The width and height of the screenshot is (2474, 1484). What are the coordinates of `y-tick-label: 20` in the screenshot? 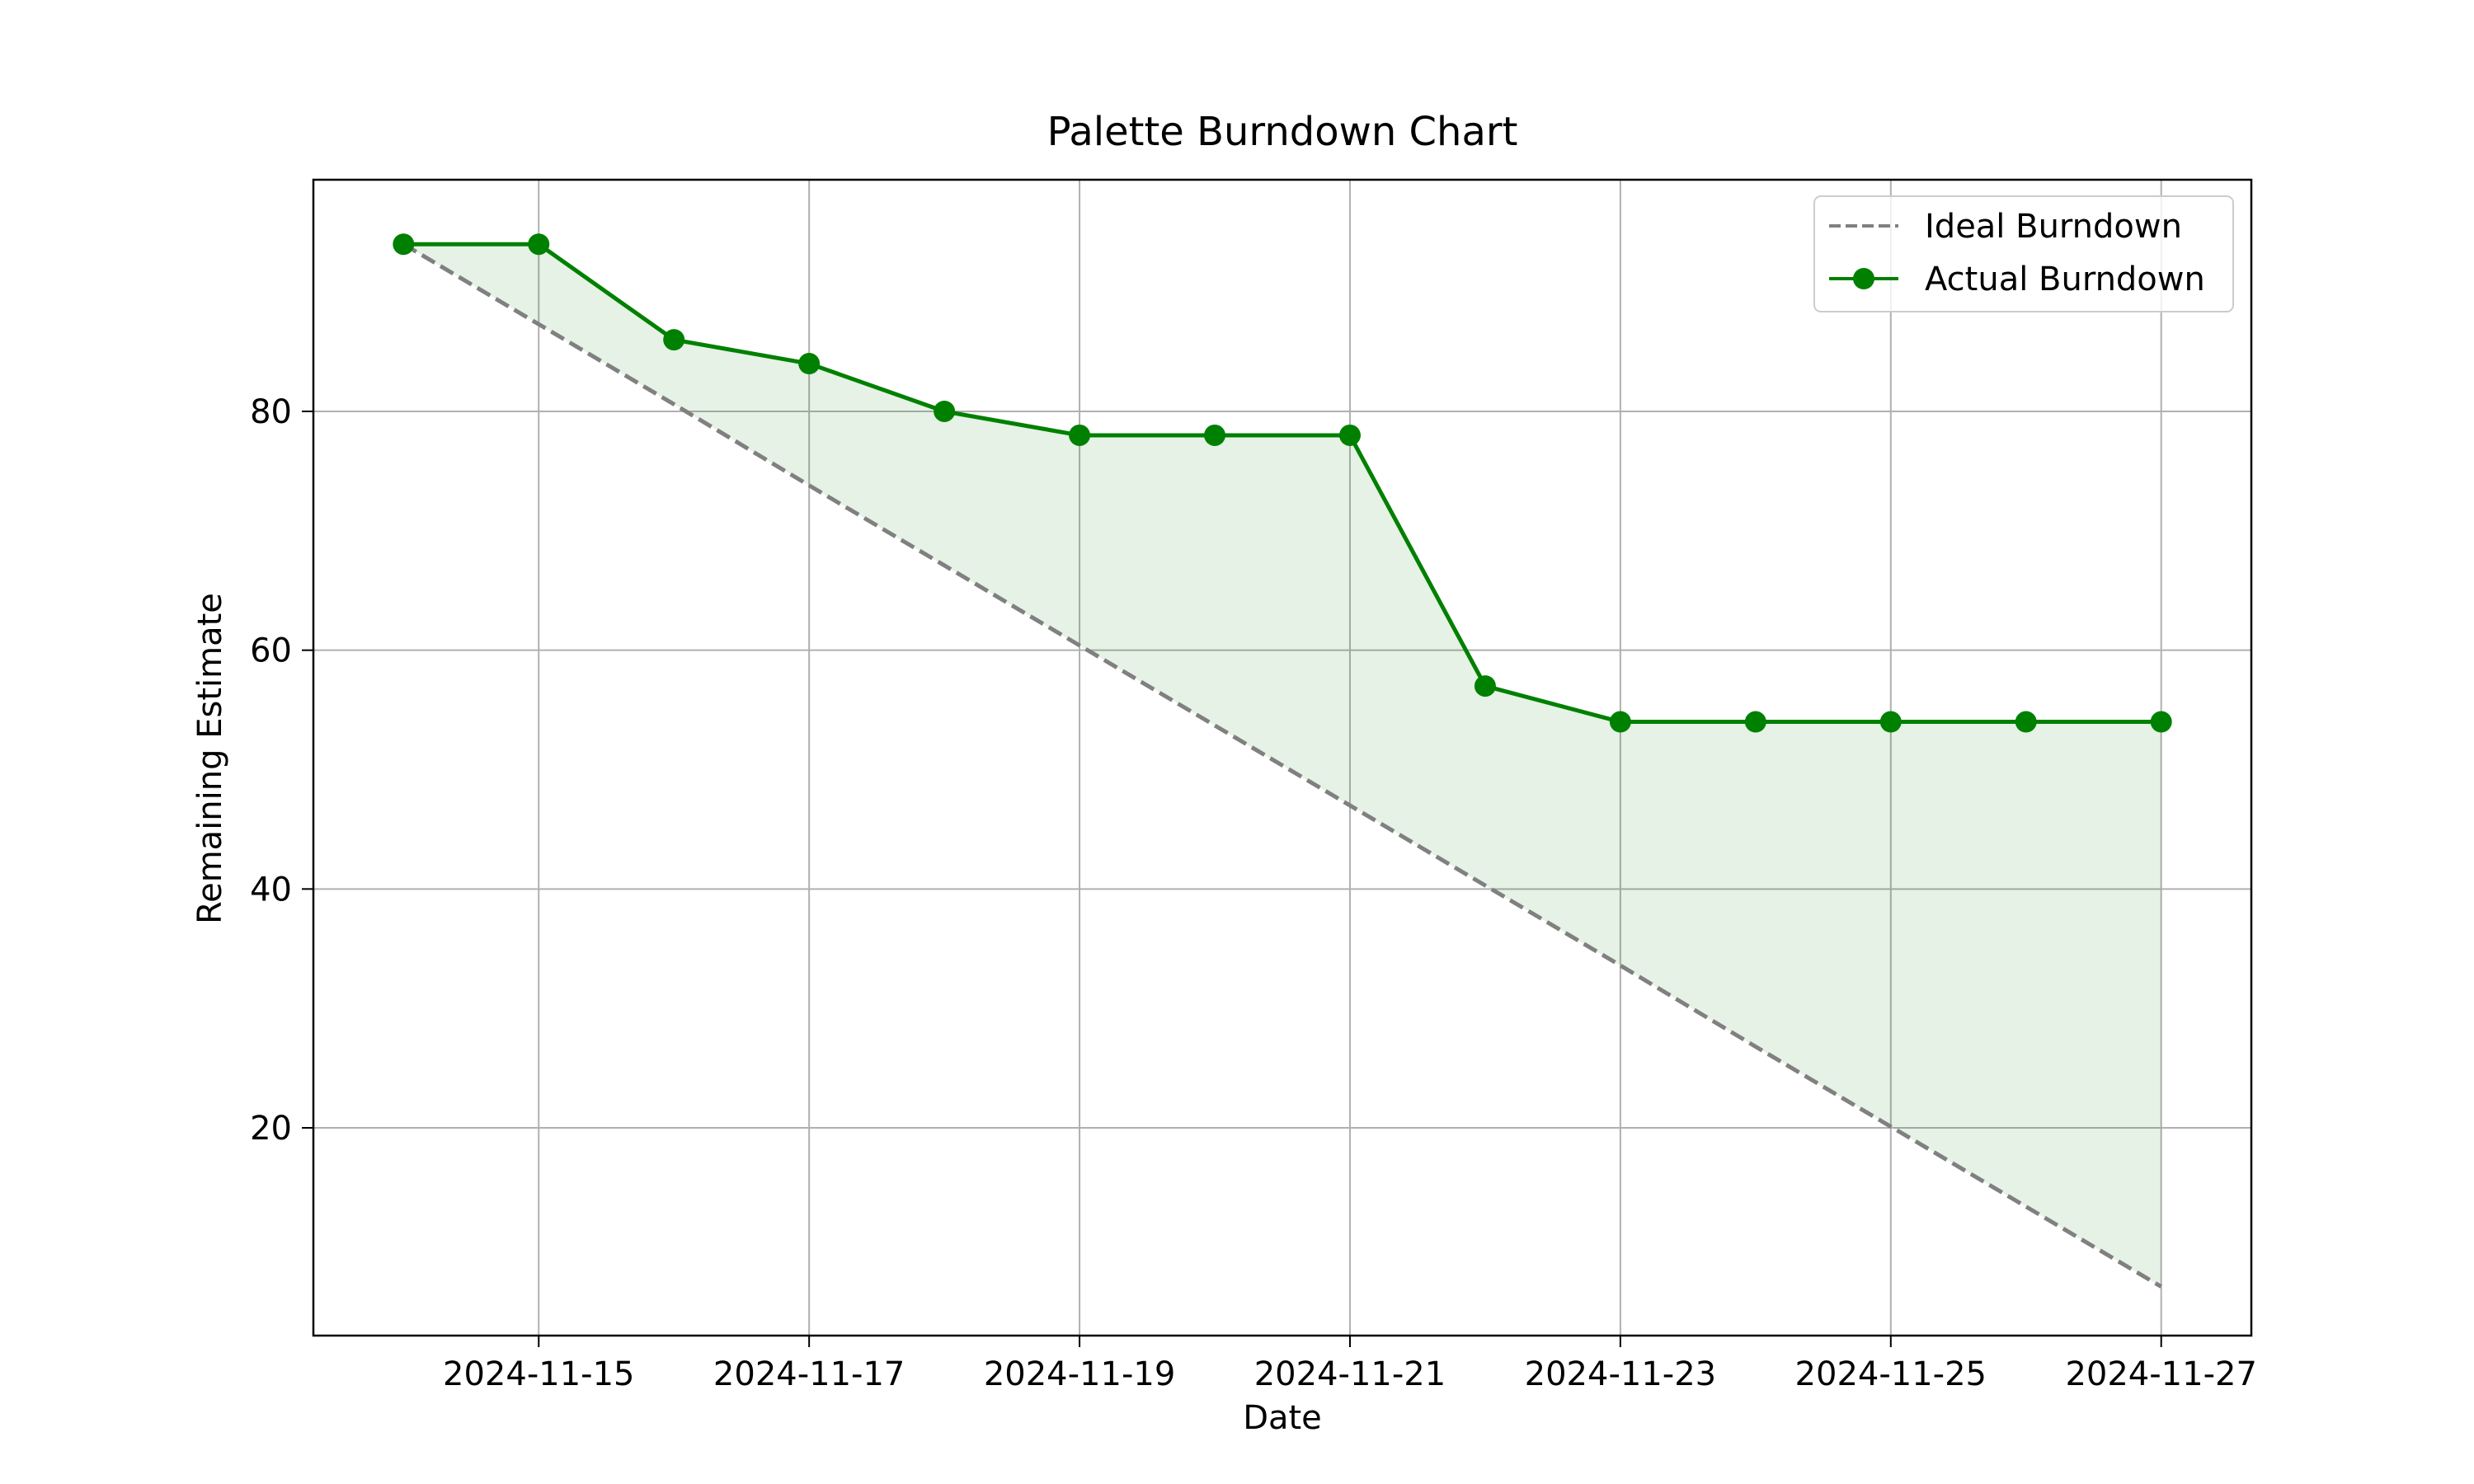 It's located at (271, 1129).